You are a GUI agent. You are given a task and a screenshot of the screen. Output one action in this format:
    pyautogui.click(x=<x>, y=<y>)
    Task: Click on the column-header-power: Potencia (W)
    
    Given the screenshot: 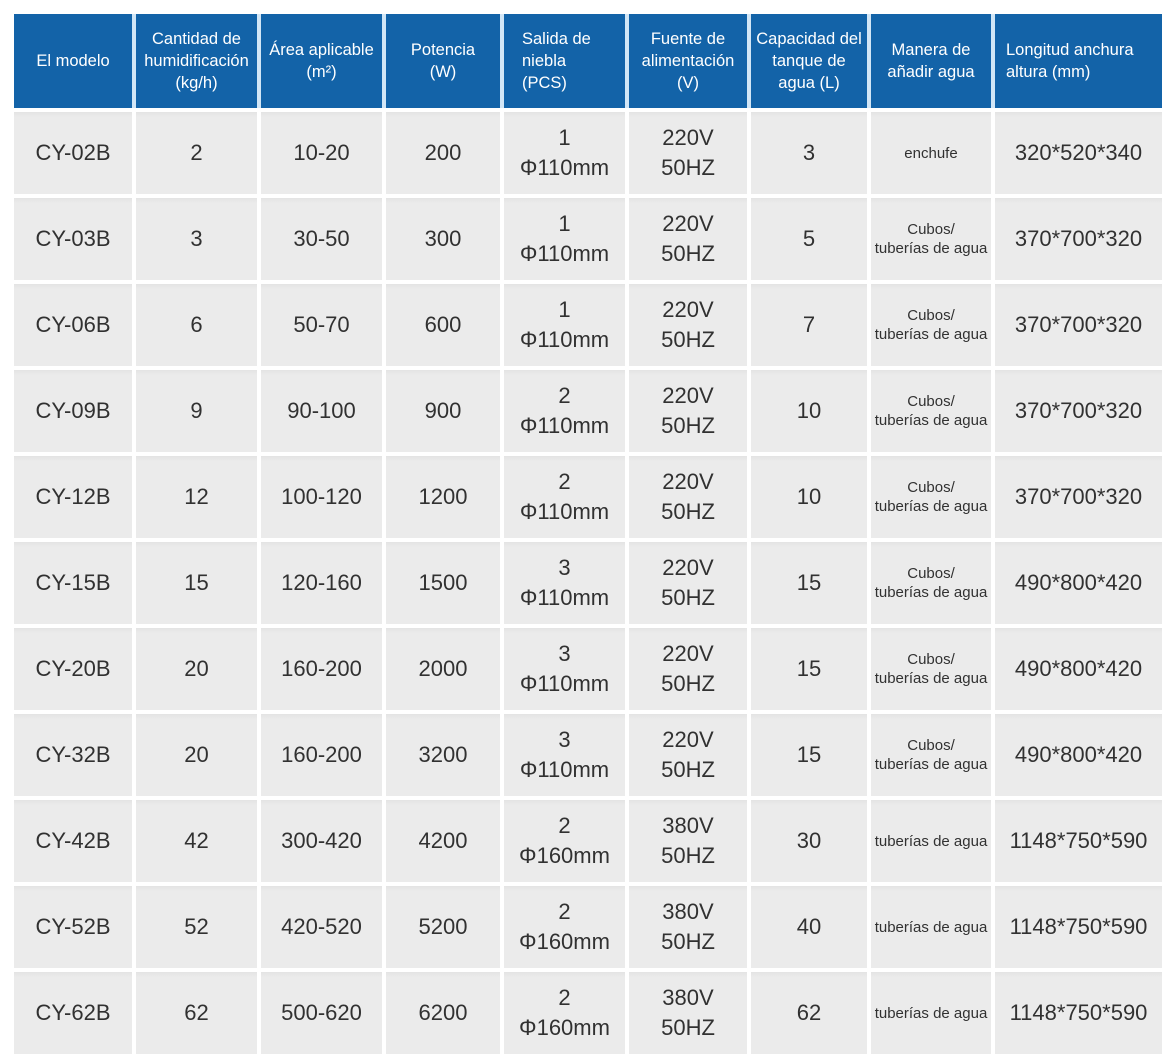 What is the action you would take?
    pyautogui.click(x=443, y=61)
    